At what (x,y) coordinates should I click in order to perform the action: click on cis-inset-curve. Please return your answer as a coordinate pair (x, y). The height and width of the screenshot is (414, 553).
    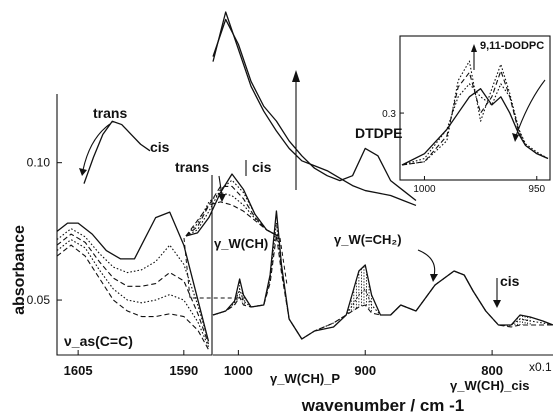
    Looking at the image, I should click on (117, 152).